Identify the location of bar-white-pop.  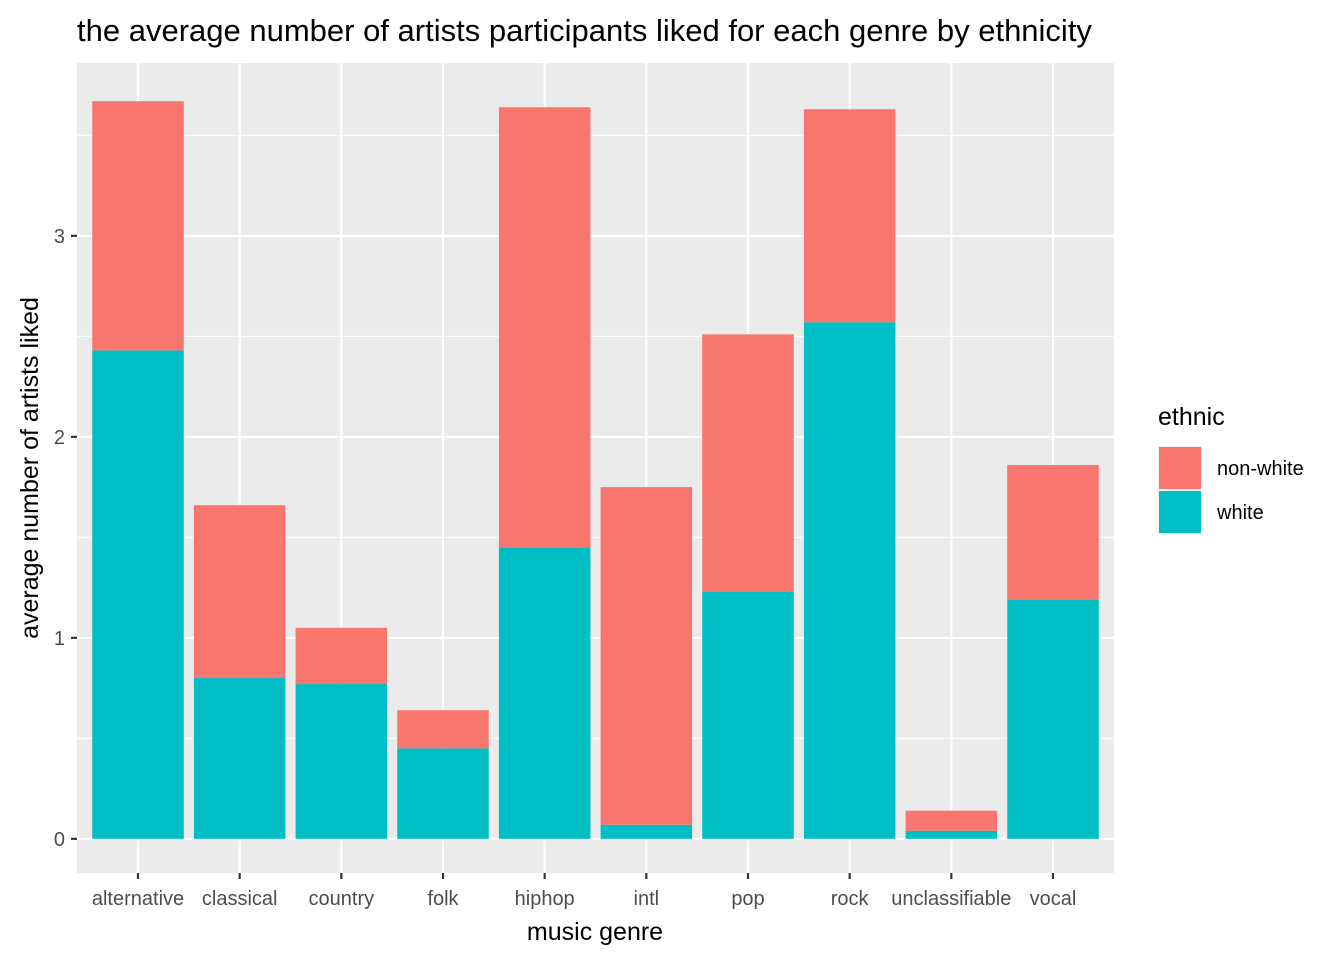
(748, 715).